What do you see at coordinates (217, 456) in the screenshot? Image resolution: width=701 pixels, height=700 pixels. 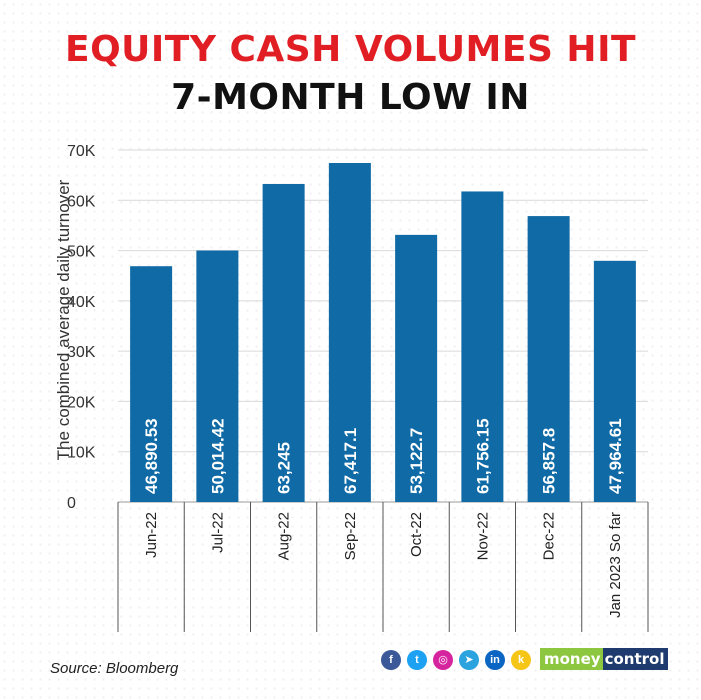 I see `bar-value-label: 50,014.42` at bounding box center [217, 456].